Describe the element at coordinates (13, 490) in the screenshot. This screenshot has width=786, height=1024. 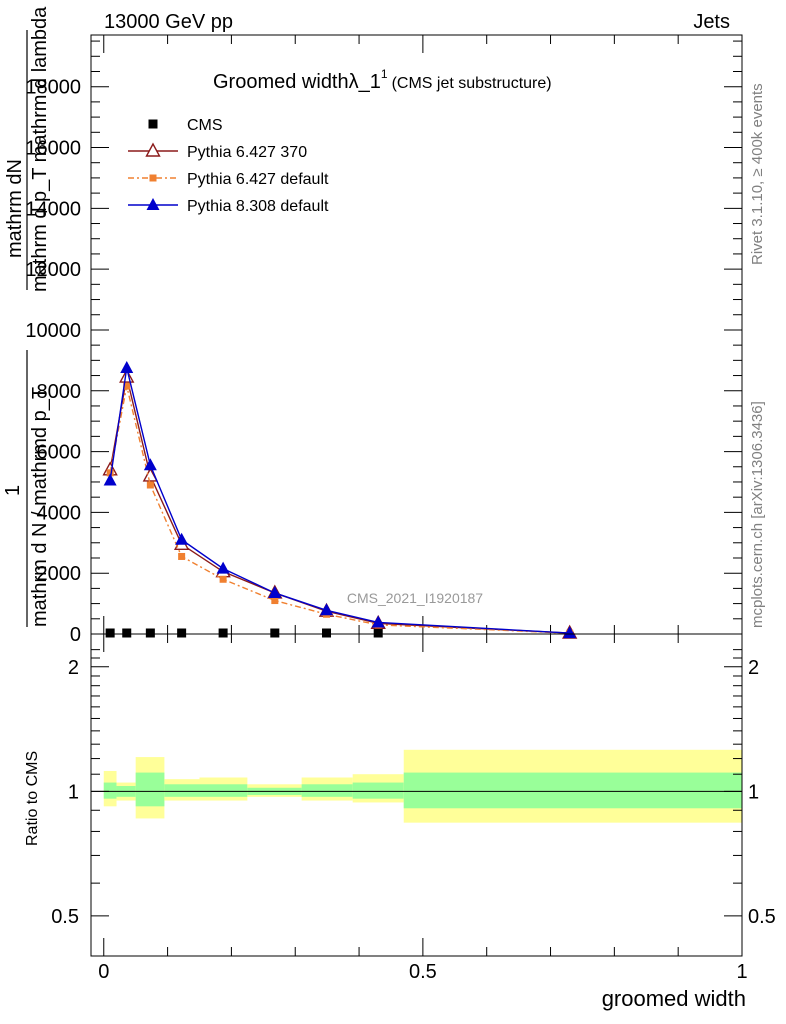
I see `y-label-one: 1` at that location.